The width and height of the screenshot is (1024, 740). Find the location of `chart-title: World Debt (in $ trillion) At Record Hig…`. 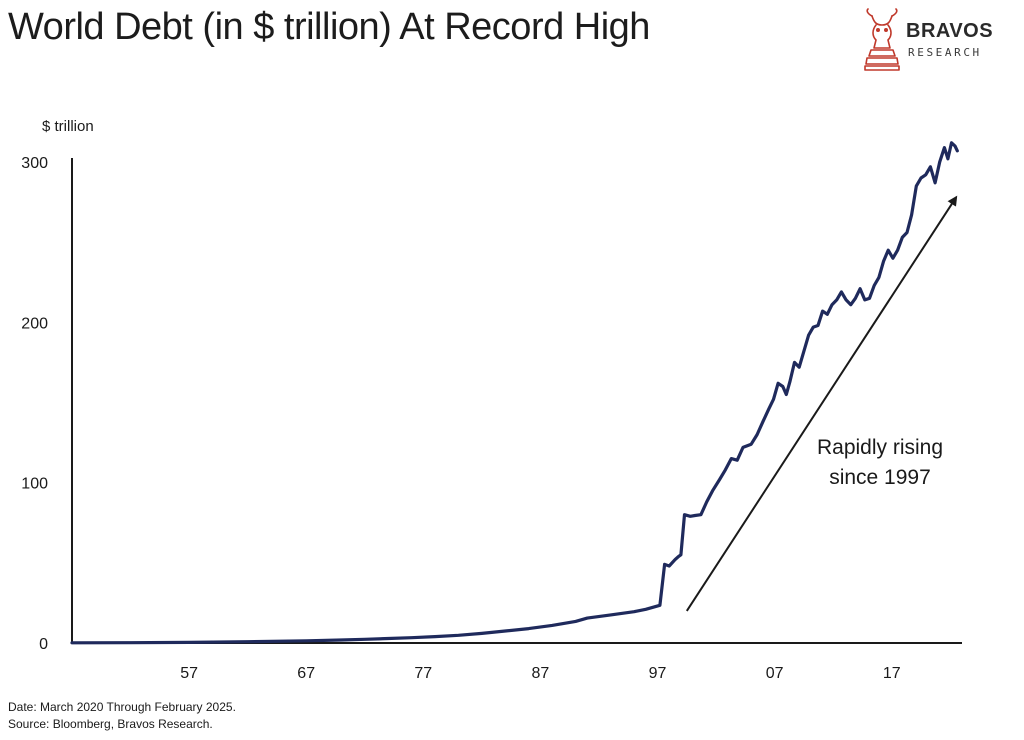

chart-title: World Debt (in $ trillion) At Record Hig… is located at coordinates (329, 27).